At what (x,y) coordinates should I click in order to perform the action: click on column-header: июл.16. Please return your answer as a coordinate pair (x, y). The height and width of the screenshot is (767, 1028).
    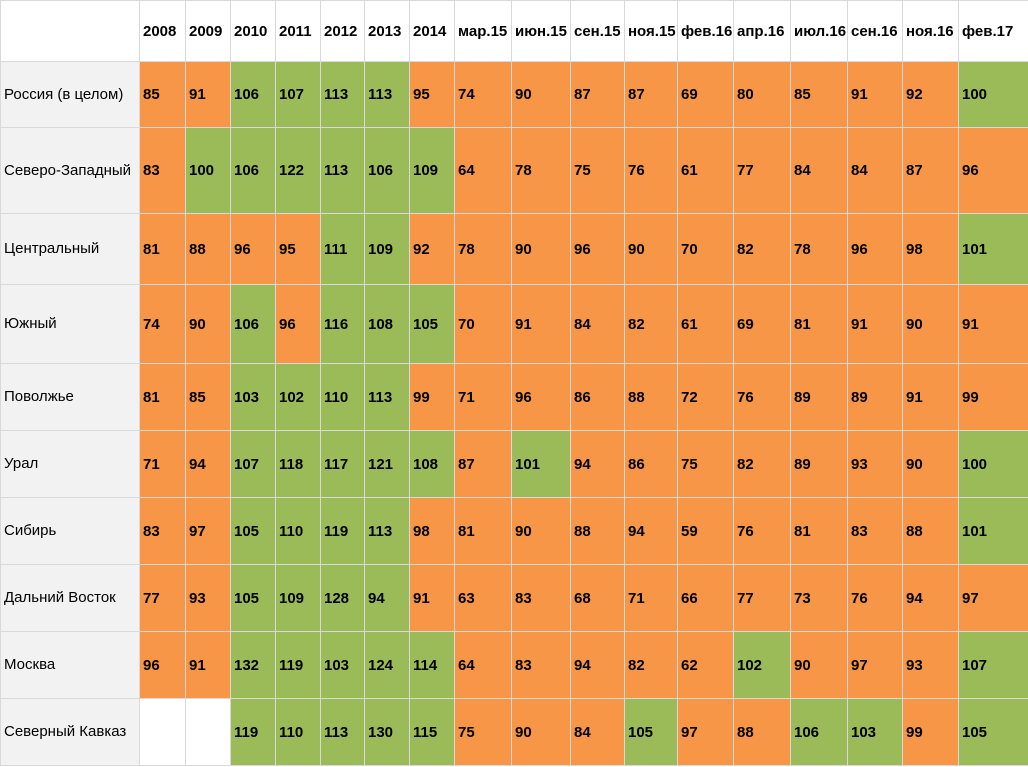
    Looking at the image, I should click on (819, 31).